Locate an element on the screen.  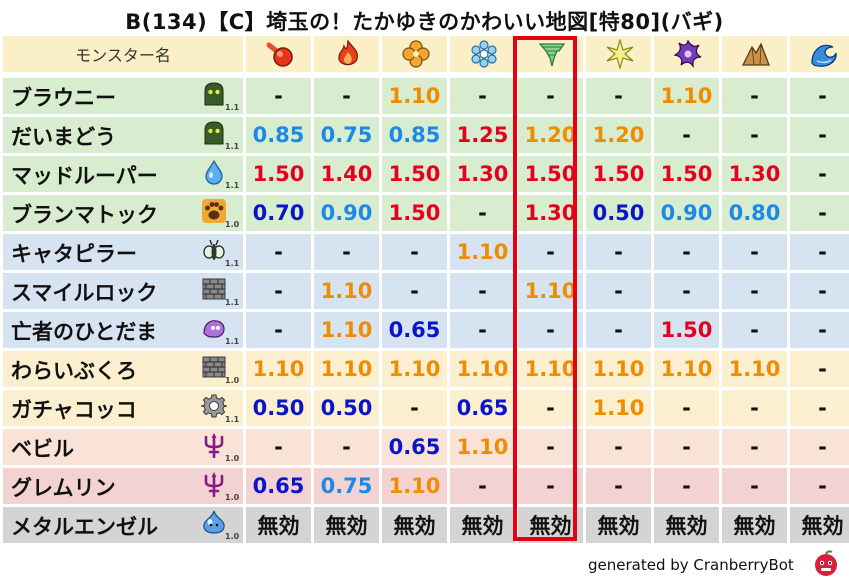
table-row: ブラウニー 1.1- -1.10- - -1.10- - is located at coordinates (426, 96).